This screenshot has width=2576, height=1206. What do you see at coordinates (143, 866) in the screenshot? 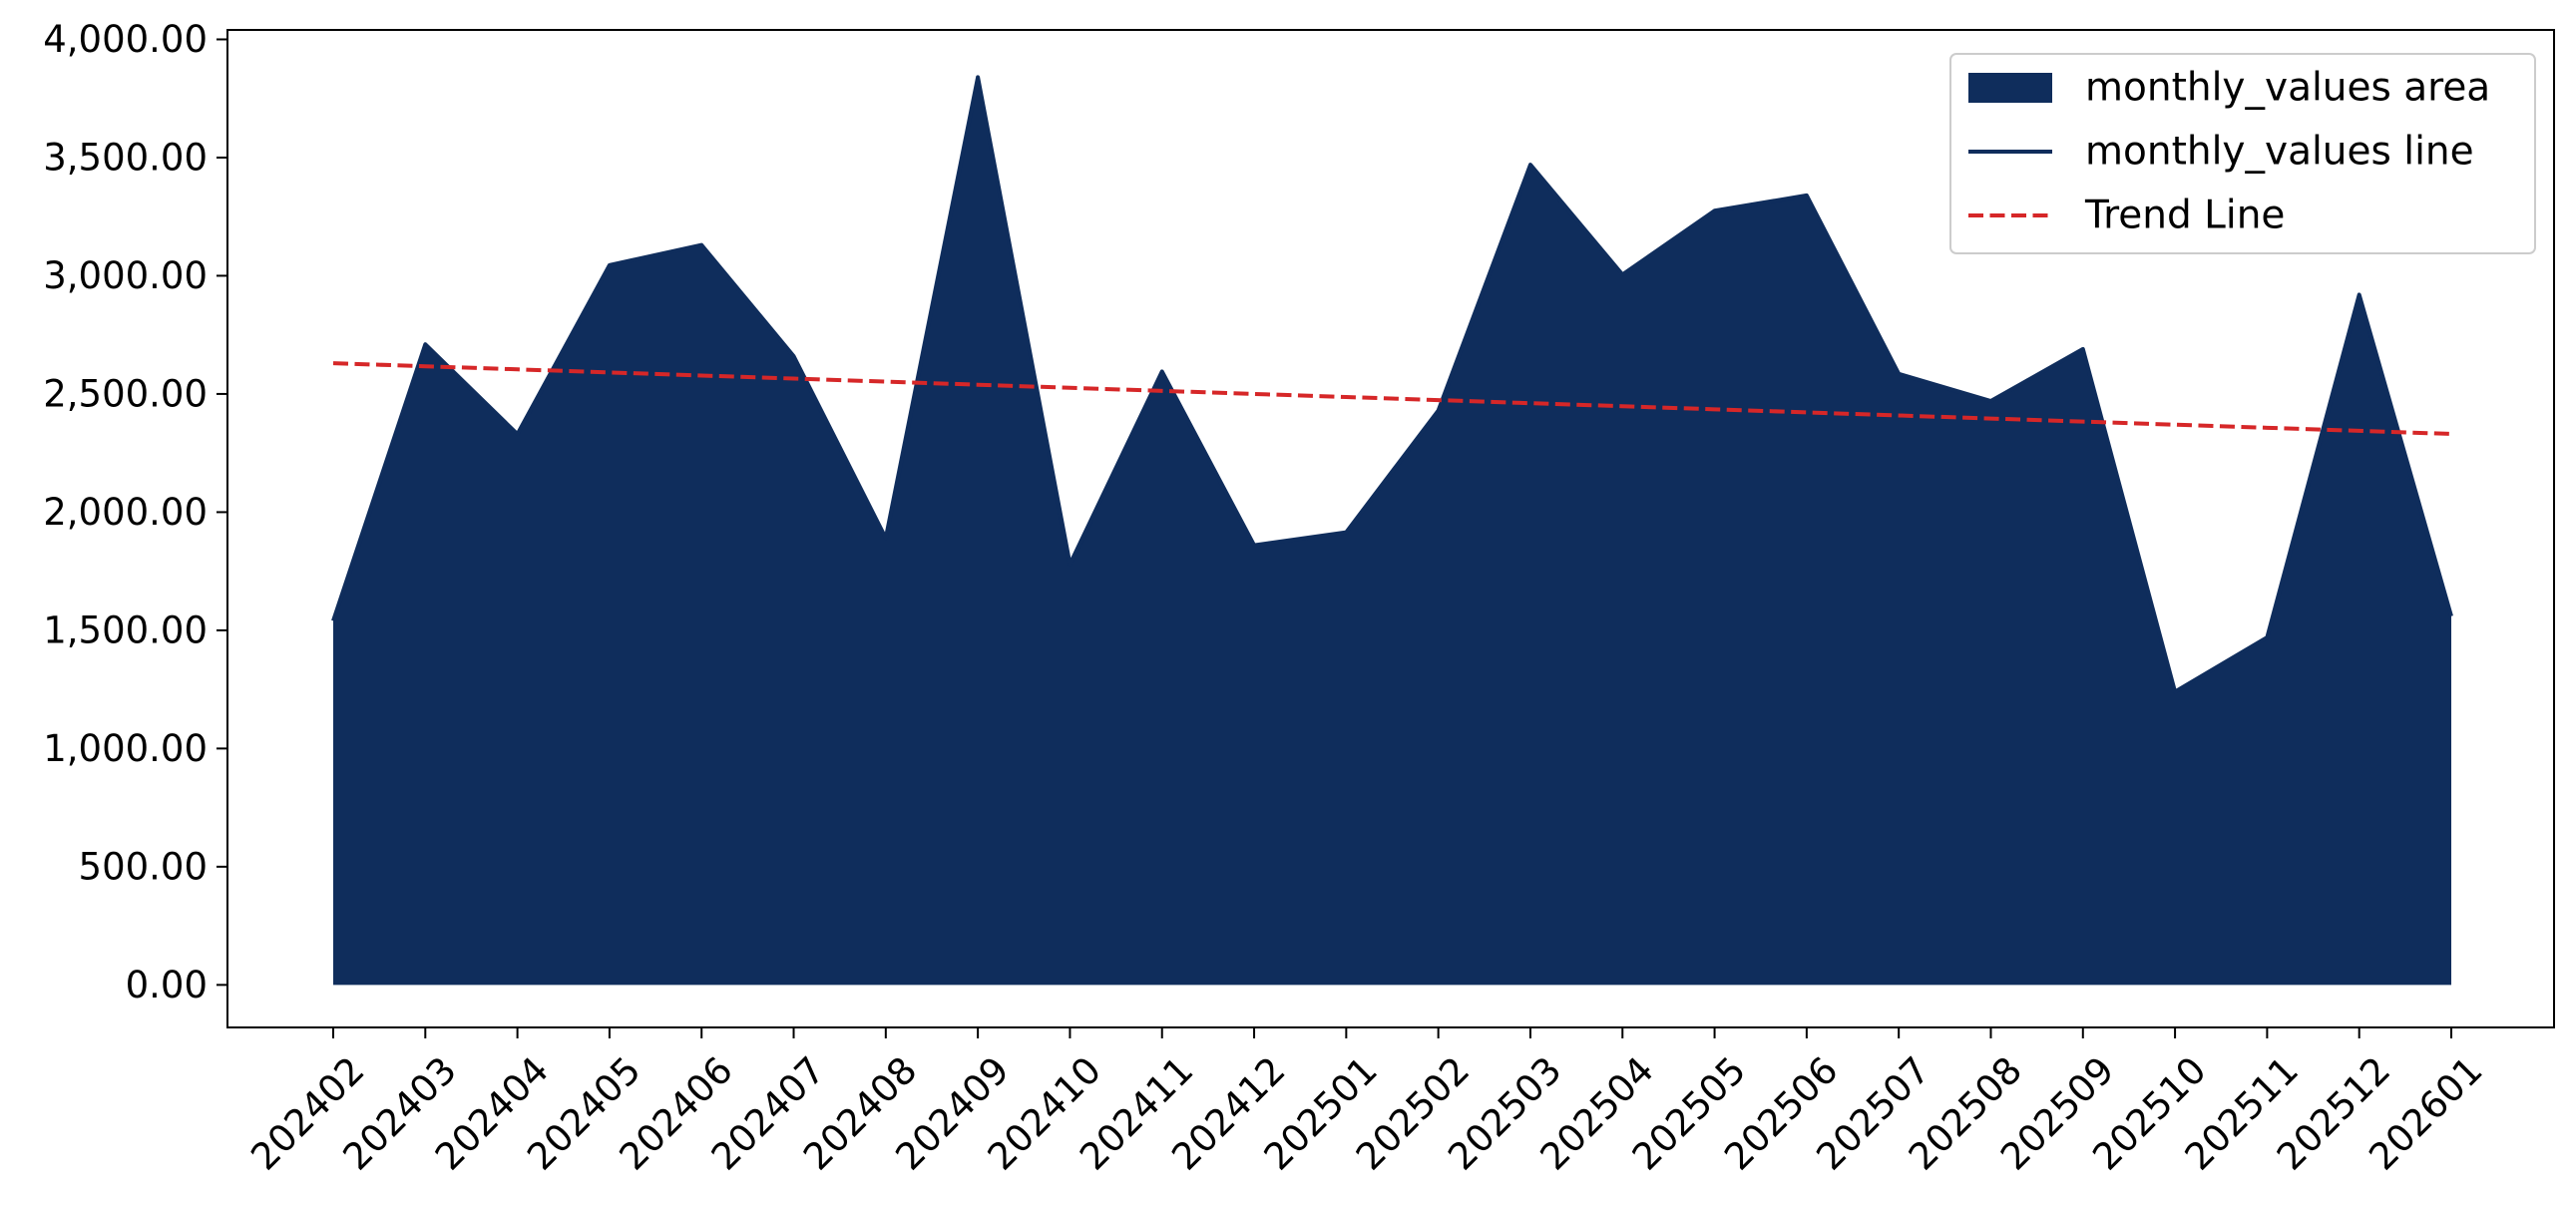
I see `y-tick-label: 500.00` at bounding box center [143, 866].